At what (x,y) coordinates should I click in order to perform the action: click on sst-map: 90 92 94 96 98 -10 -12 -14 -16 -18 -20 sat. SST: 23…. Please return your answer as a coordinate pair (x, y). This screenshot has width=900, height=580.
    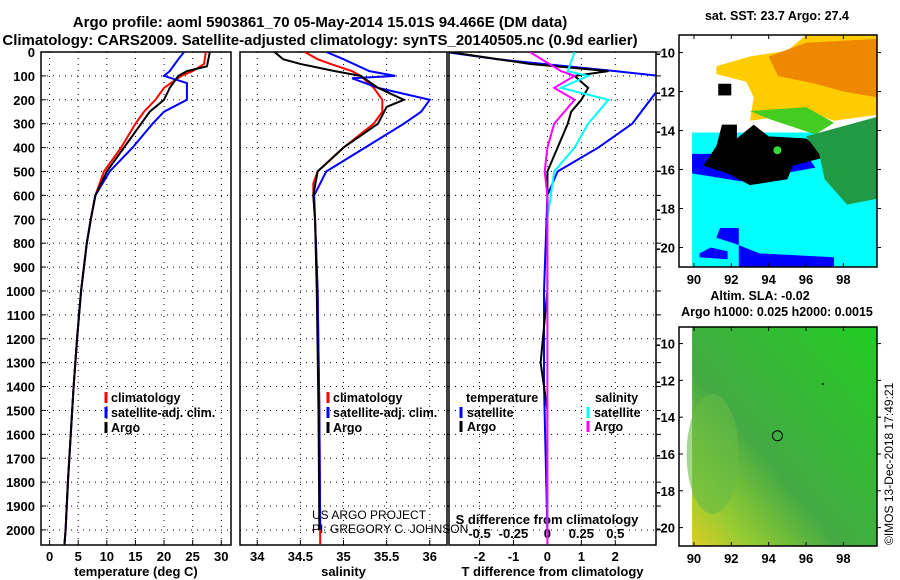
    Looking at the image, I should click on (768, 148).